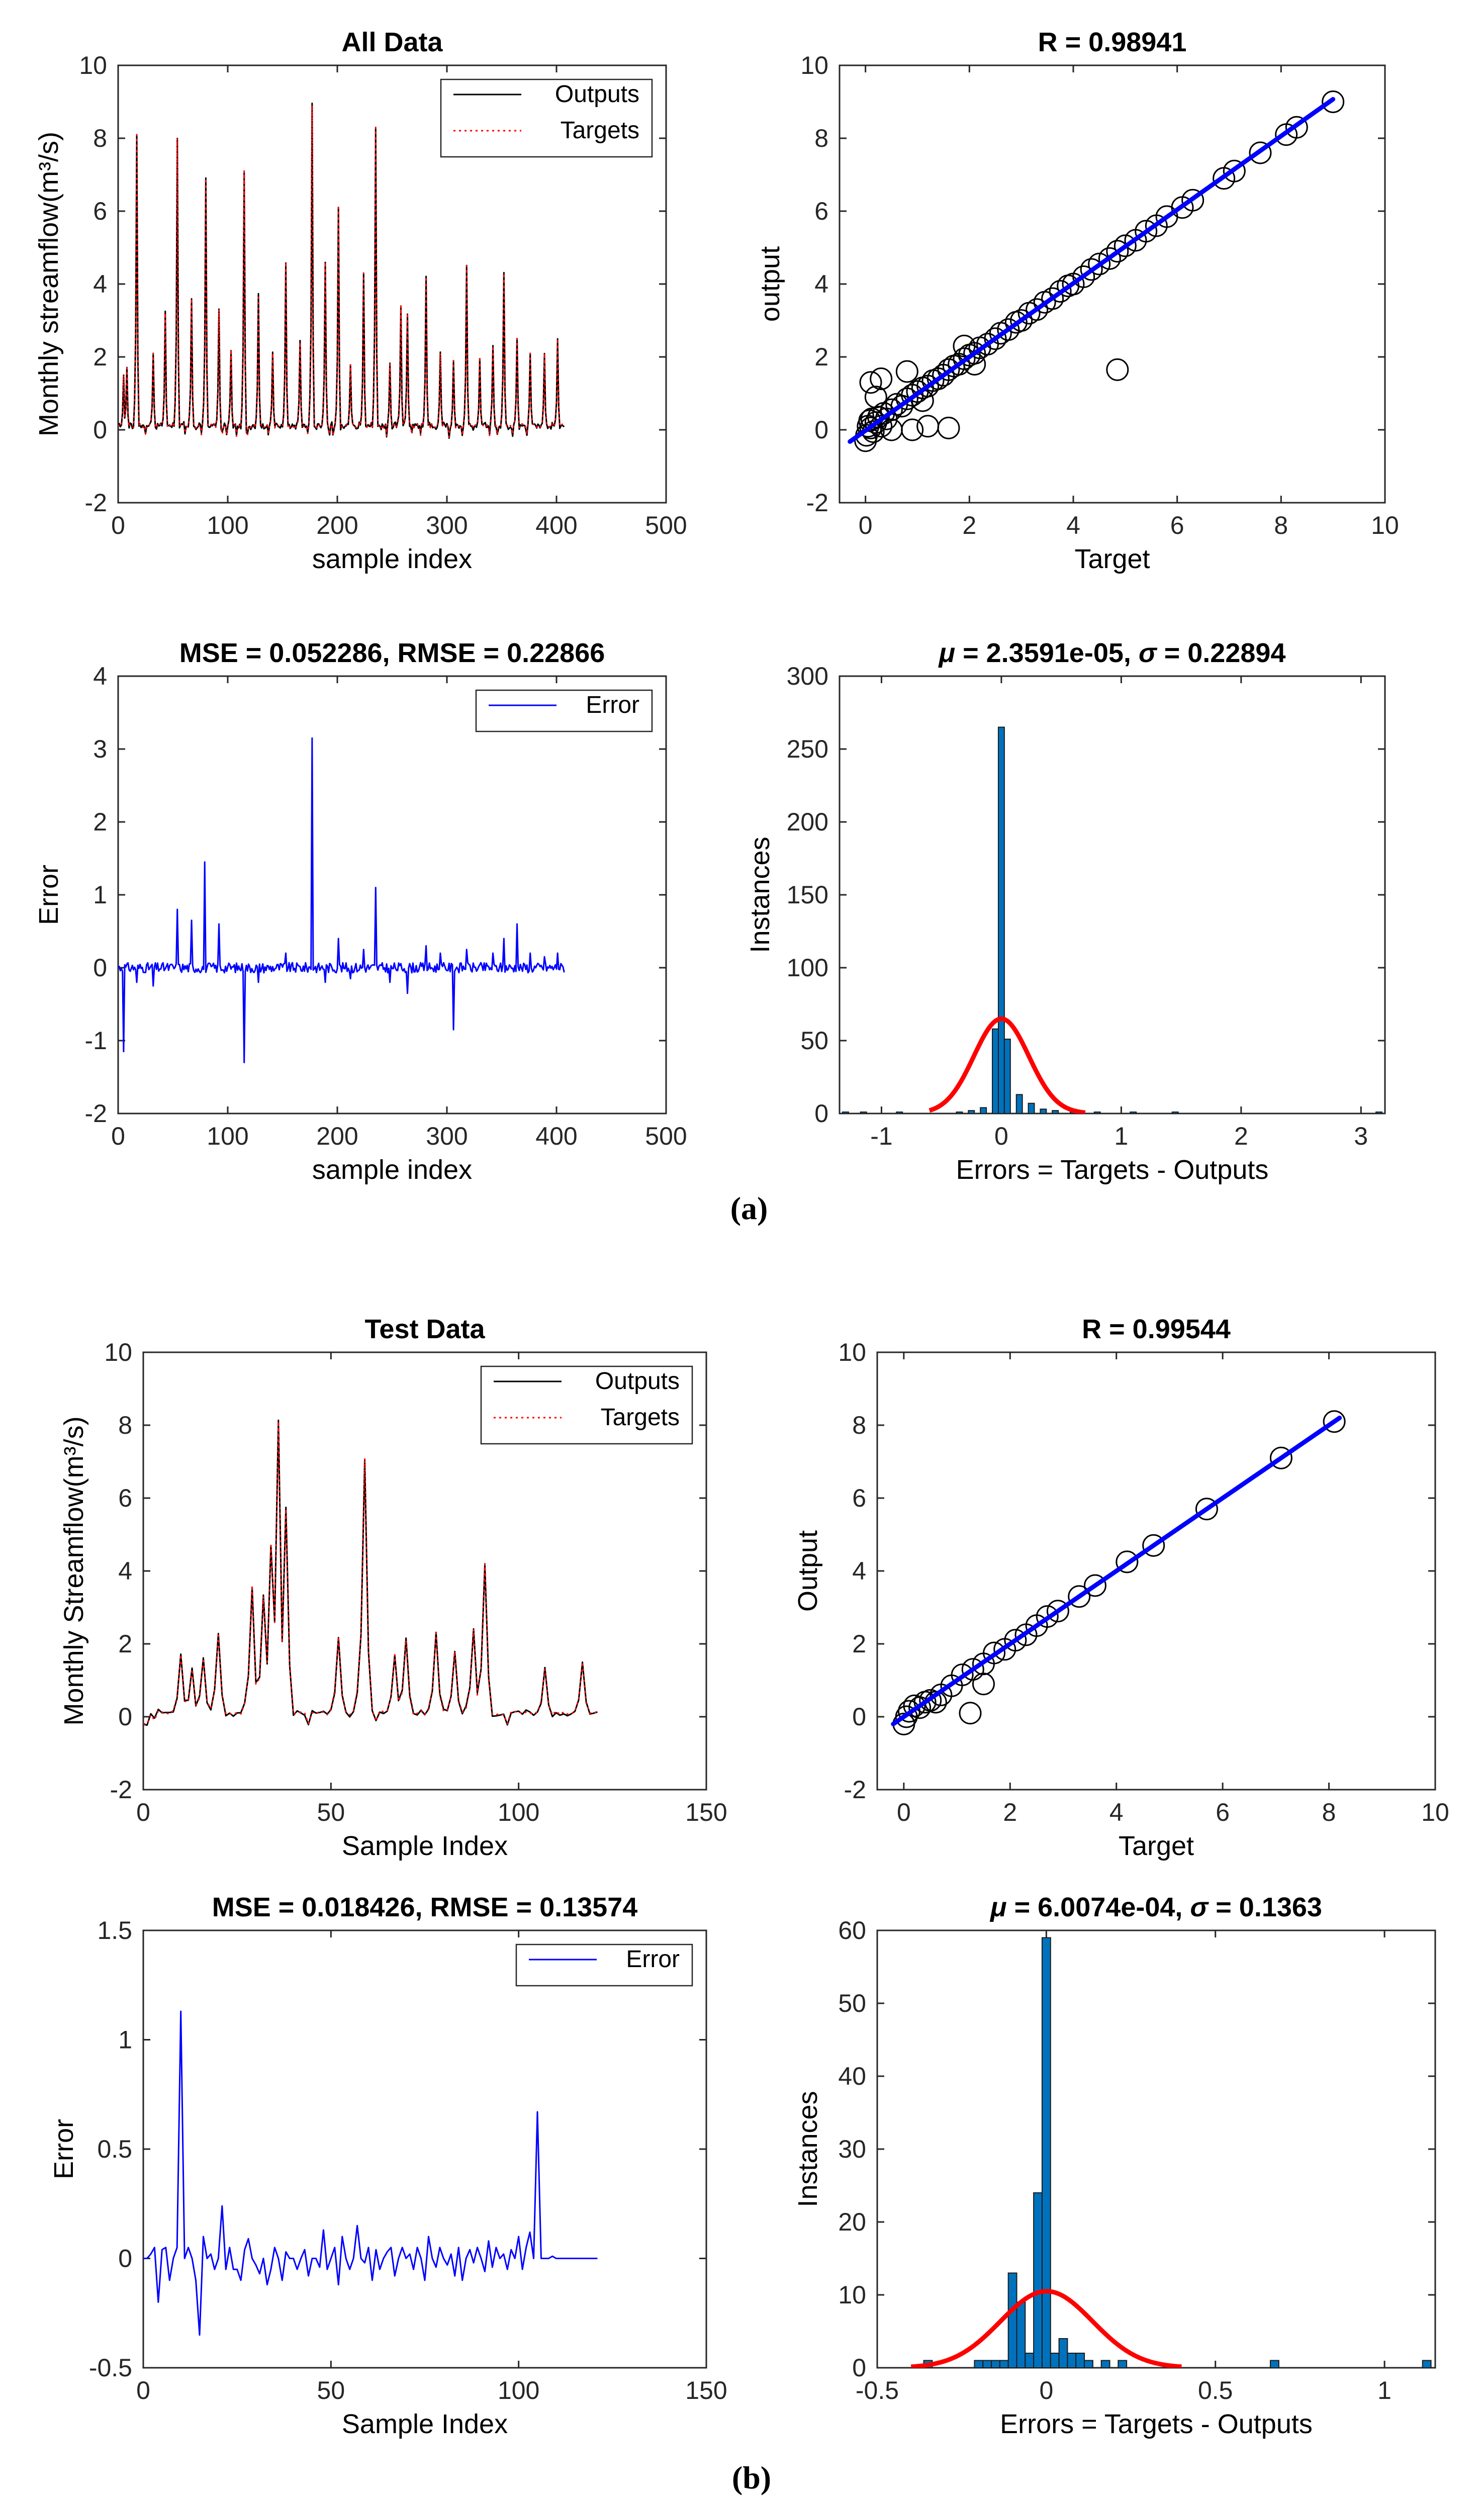 This screenshot has width=1484, height=2504. I want to click on y-tick-label: -0.5, so click(111, 2368).